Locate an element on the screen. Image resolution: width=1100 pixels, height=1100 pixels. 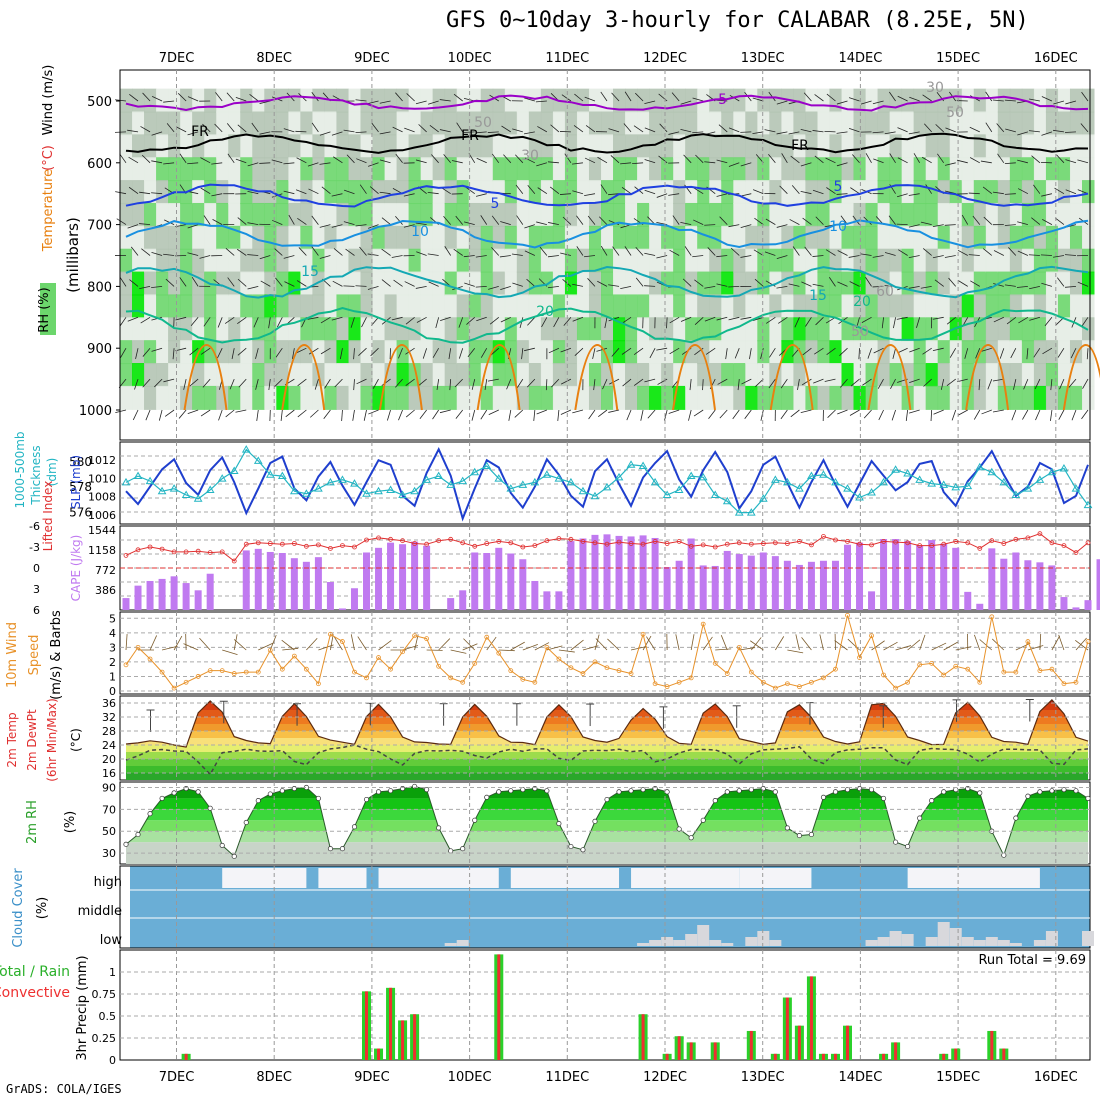
cape-tick-label: 772 is located at coordinates (105, 570).